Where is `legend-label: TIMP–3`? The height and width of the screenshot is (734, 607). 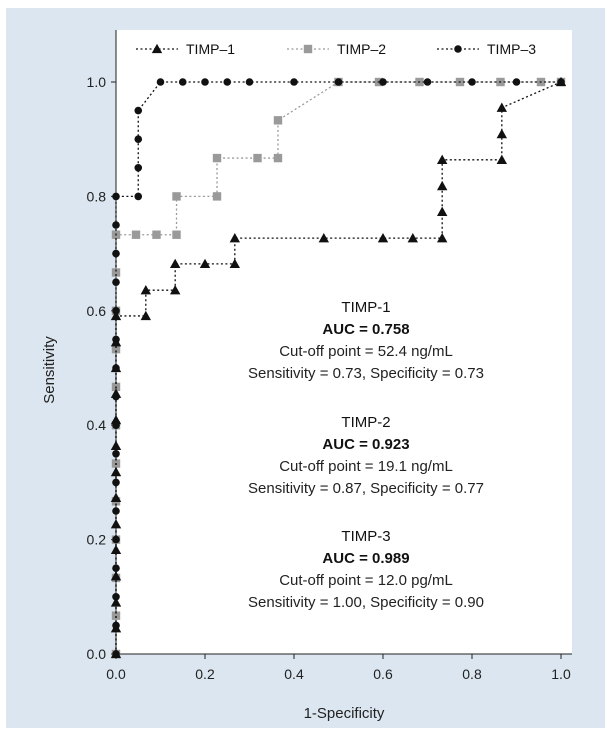
legend-label: TIMP–3 is located at coordinates (511, 49).